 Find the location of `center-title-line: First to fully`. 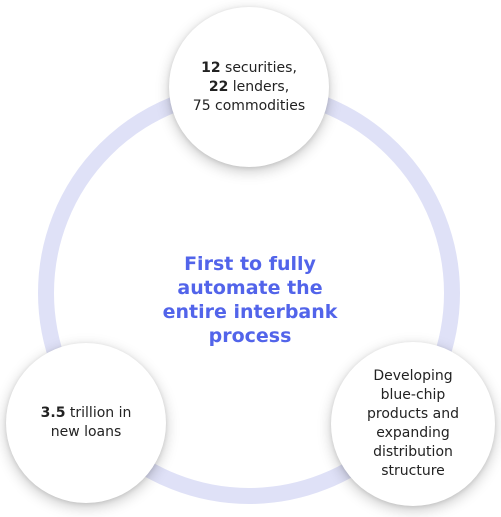

center-title-line: First to fully is located at coordinates (250, 264).